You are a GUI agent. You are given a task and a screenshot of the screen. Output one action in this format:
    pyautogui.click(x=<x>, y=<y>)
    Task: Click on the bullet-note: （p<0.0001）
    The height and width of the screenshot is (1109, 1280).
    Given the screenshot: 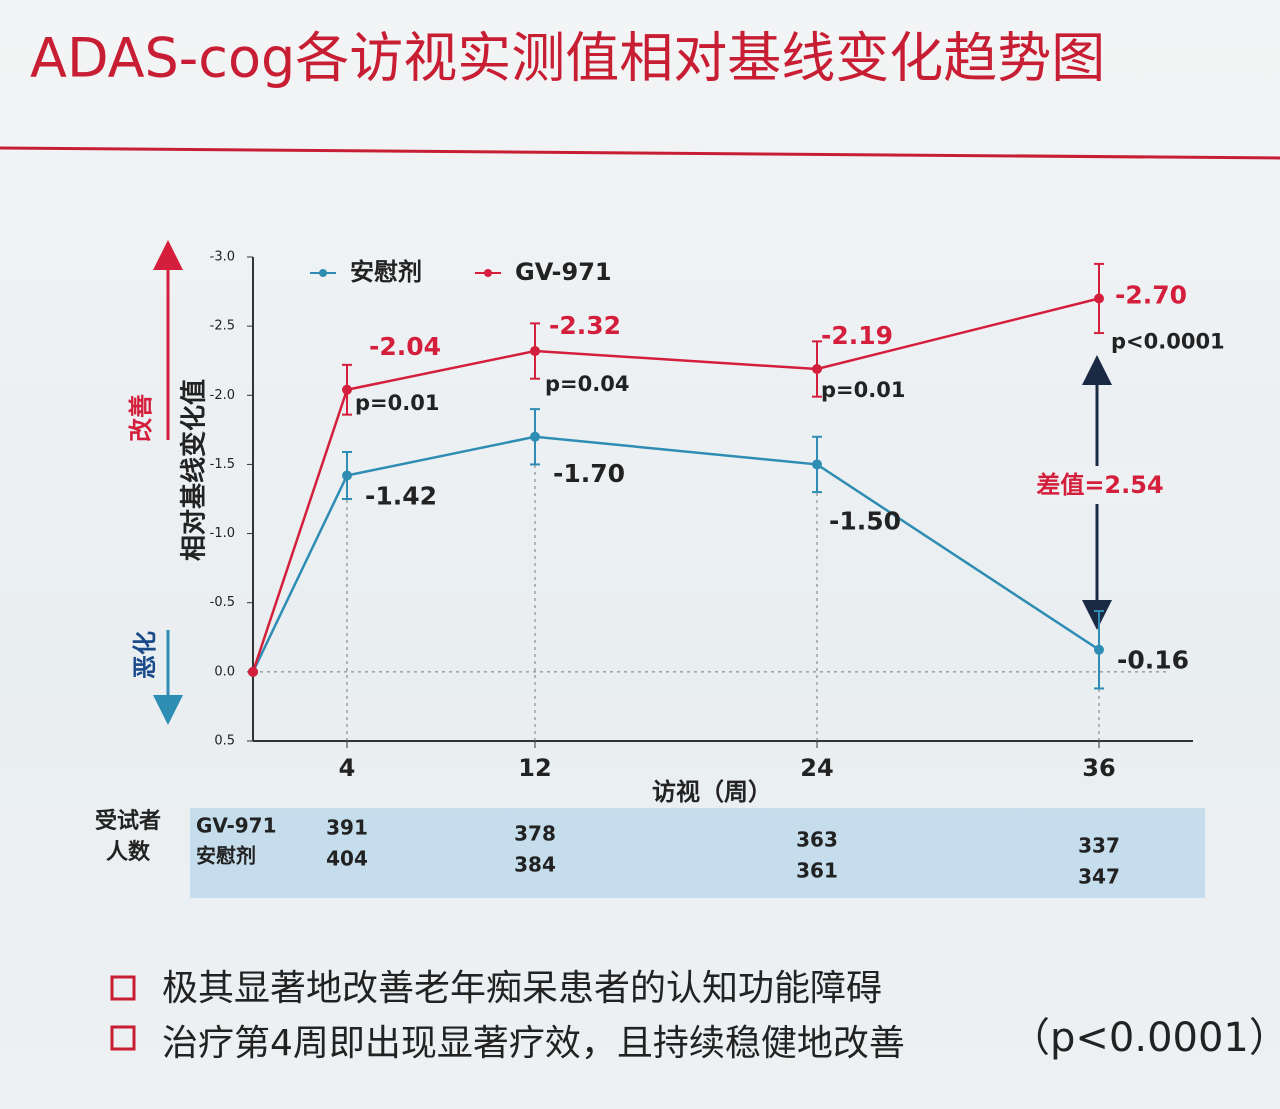 What is the action you would take?
    pyautogui.click(x=1145, y=1038)
    